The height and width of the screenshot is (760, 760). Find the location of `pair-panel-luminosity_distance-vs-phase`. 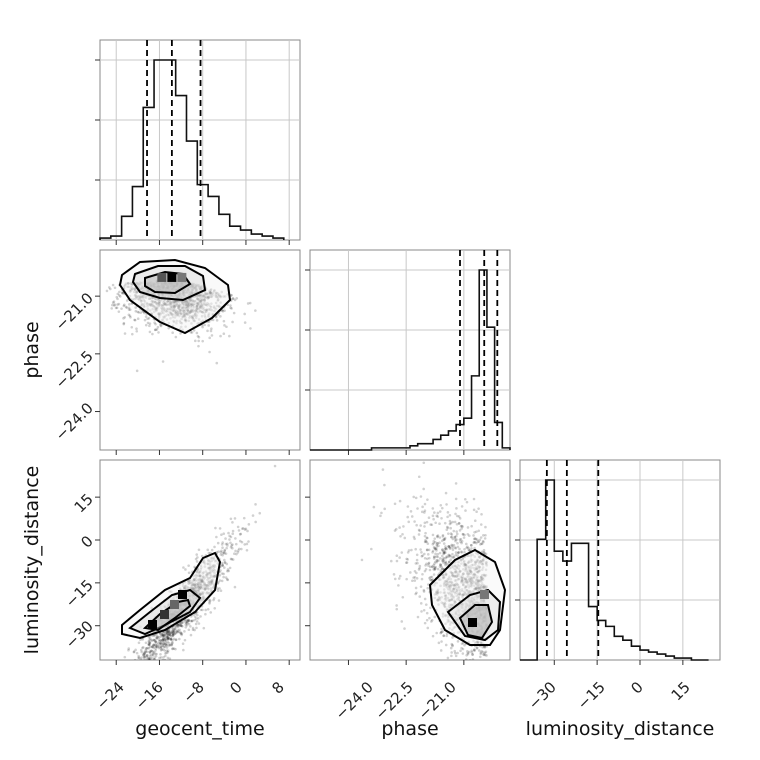

pair-panel-luminosity_distance-vs-phase is located at coordinates (408, 572).